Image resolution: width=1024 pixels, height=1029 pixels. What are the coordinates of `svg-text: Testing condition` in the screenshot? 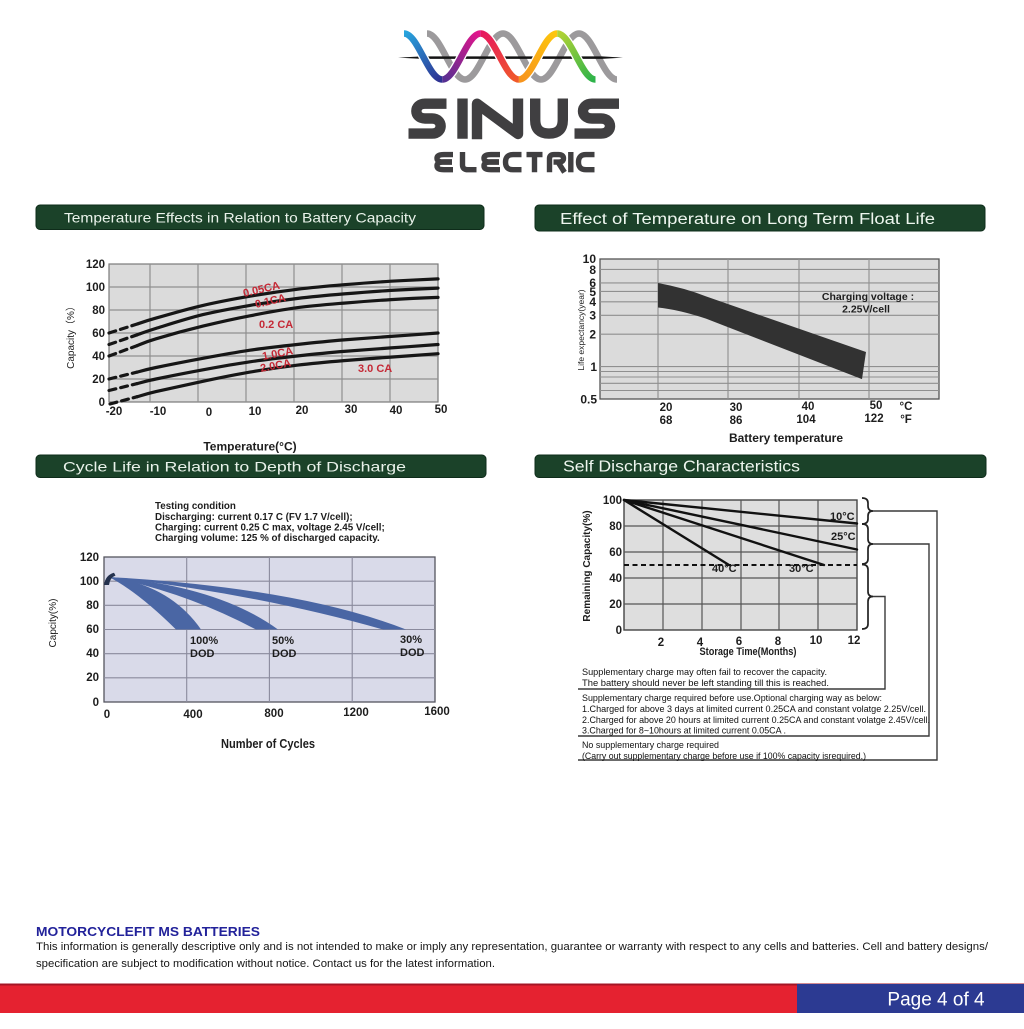 It's located at (195, 506).